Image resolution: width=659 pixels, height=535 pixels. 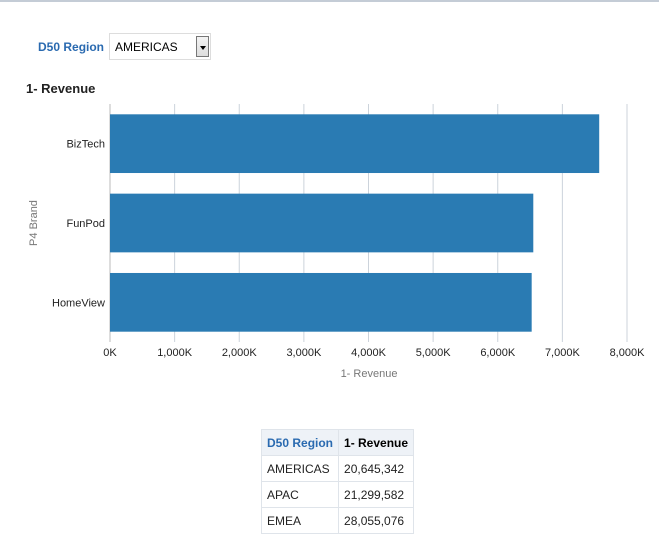 I want to click on table-row: AMERICAS 20,645,342, so click(x=337, y=468).